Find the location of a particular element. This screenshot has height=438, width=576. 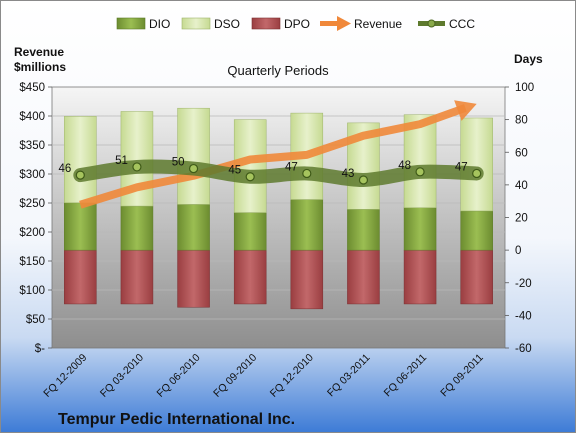

legend-label-ccc: CCC is located at coordinates (462, 24).